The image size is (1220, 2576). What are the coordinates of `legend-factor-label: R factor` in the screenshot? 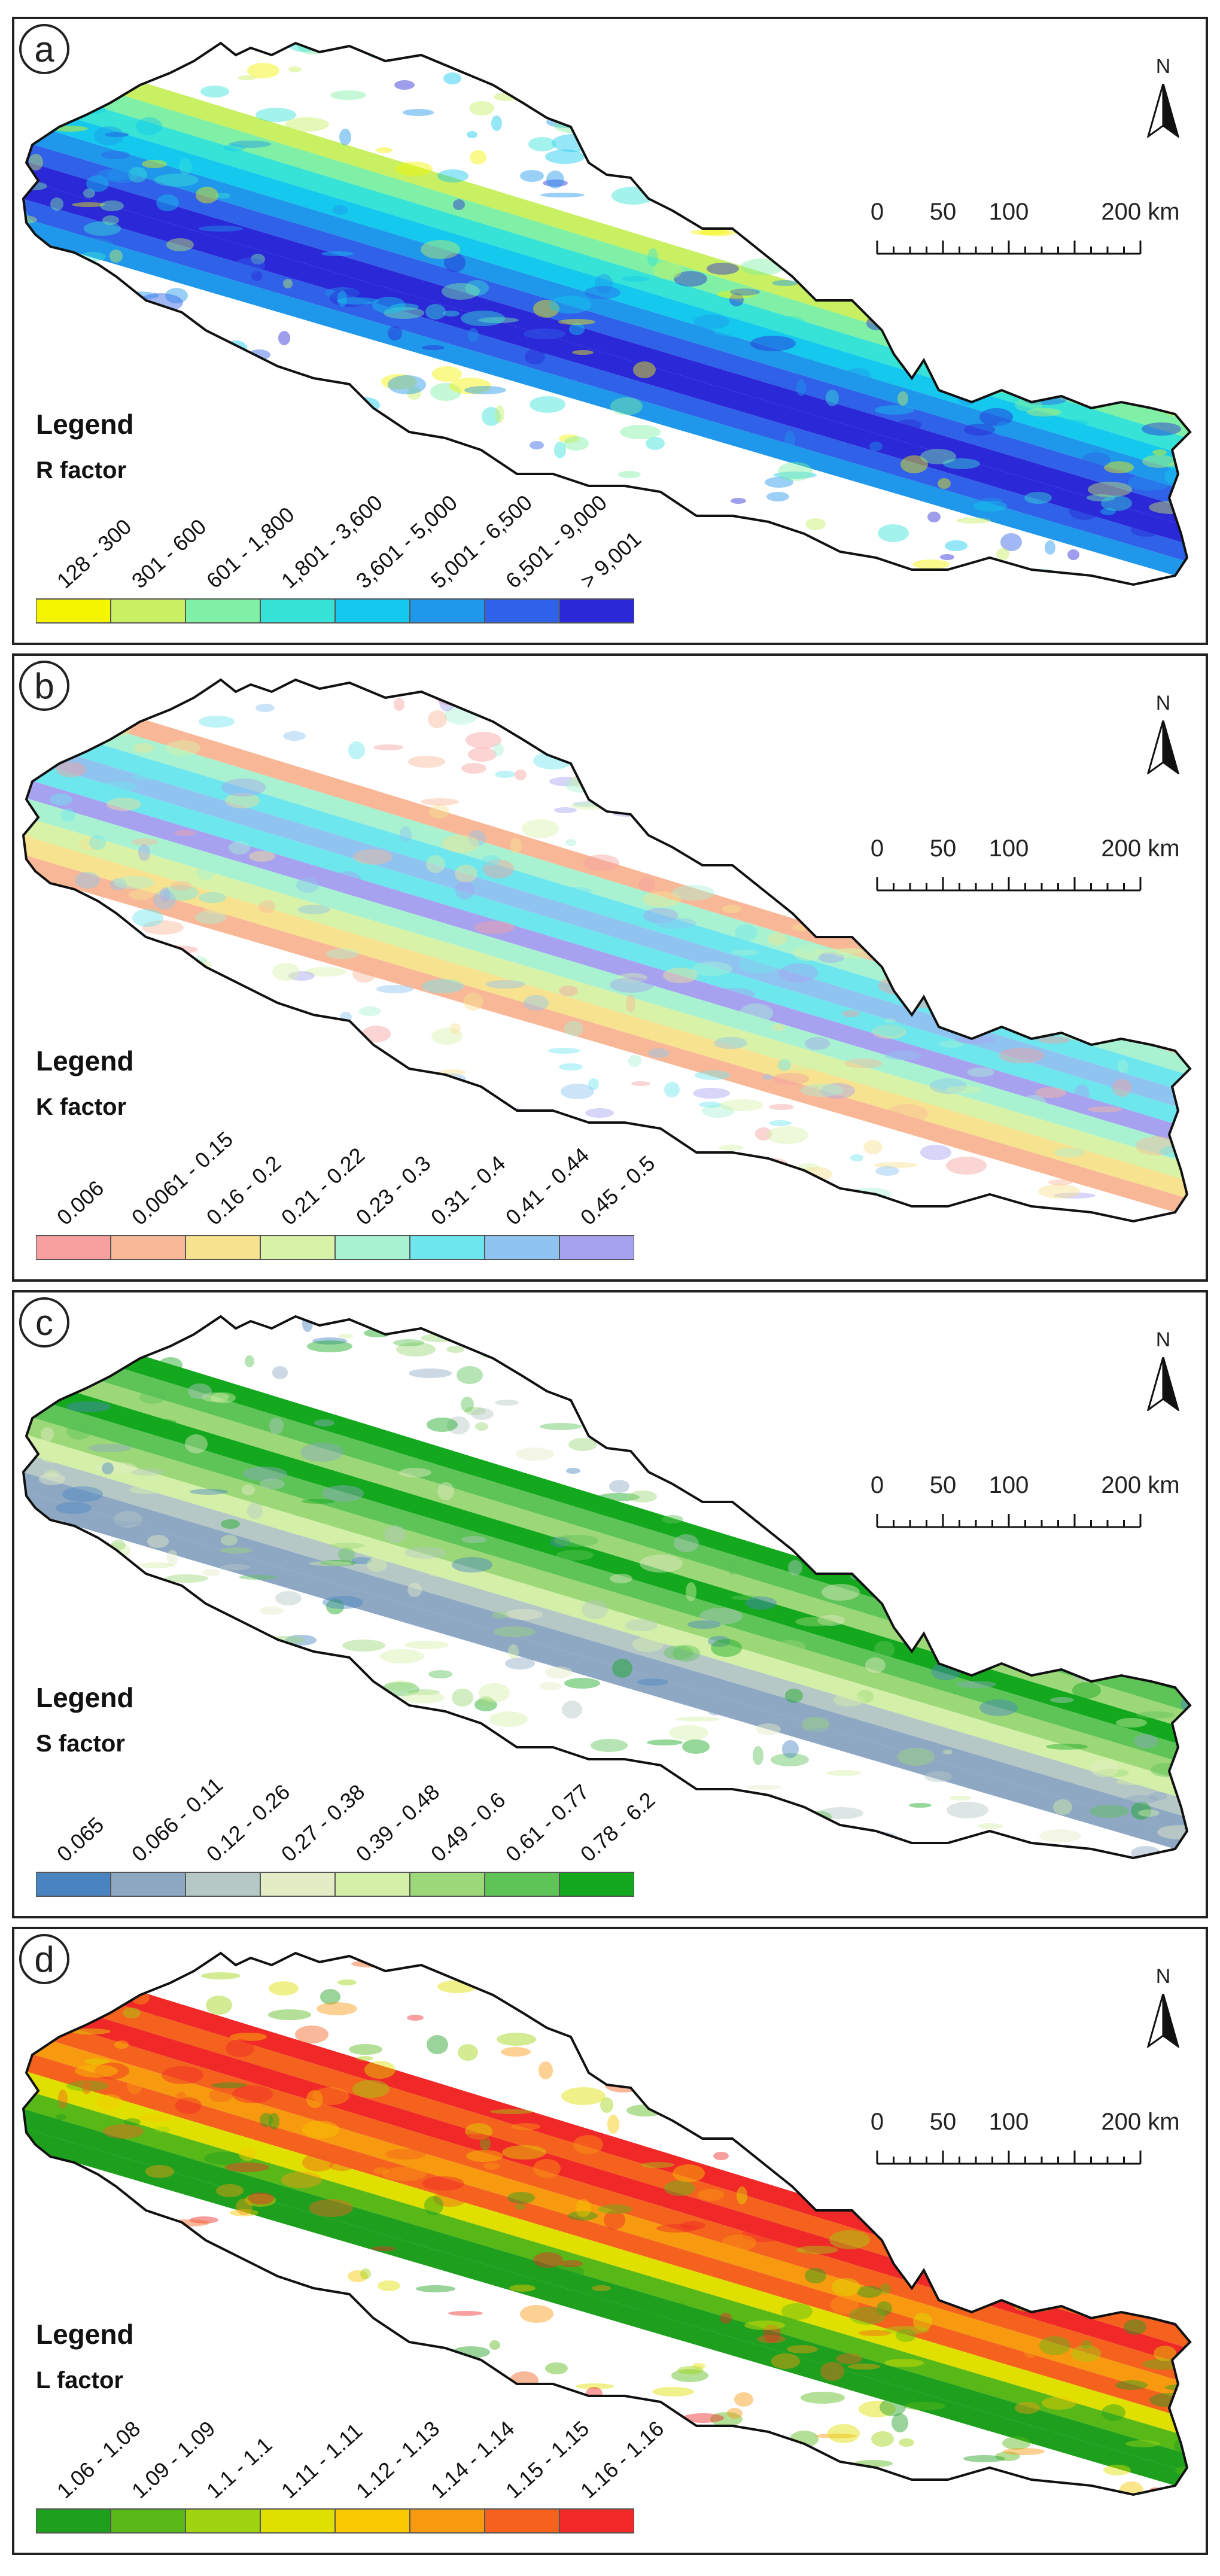 It's located at (81, 470).